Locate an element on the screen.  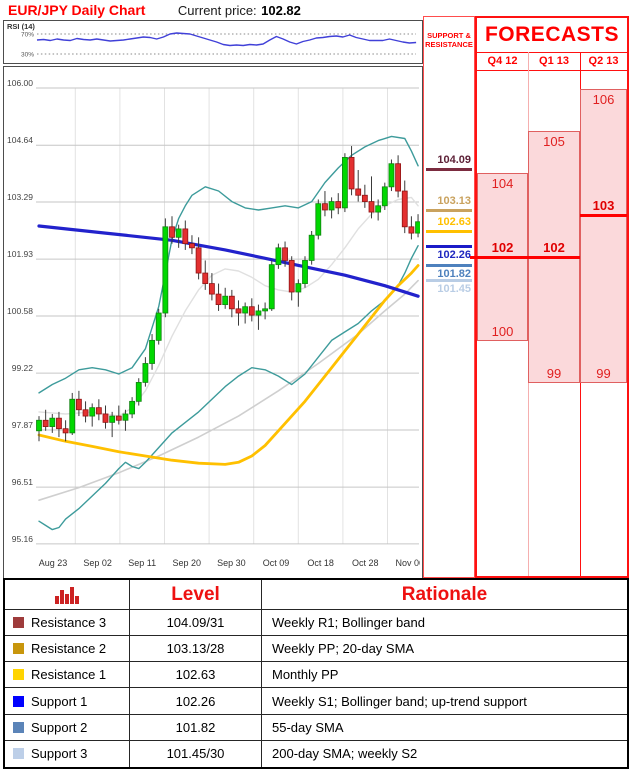
sr-level-label: 101.82 is located at coordinates (454, 273).